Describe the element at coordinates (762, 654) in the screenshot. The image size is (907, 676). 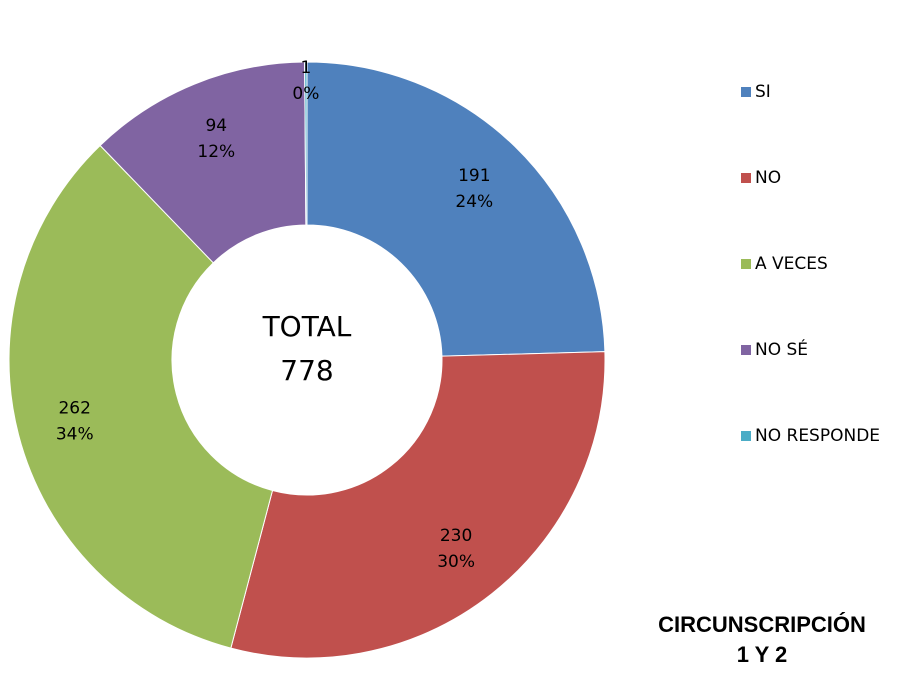
I see `chart-subtitle: 1 Y 2` at that location.